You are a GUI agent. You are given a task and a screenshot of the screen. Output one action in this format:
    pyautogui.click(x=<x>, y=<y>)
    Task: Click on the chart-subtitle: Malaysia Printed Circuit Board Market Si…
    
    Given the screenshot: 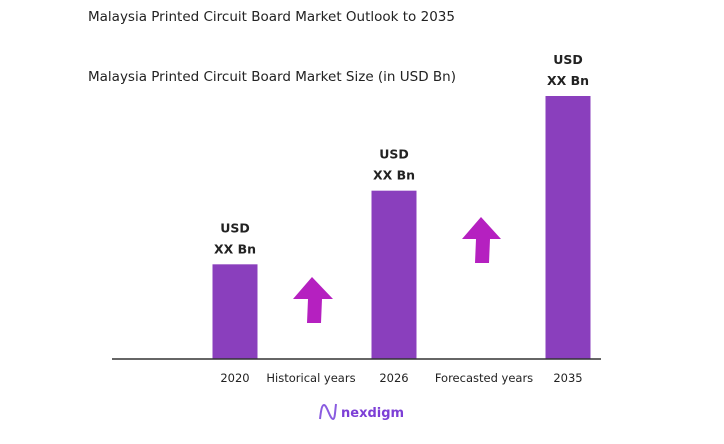 What is the action you would take?
    pyautogui.click(x=272, y=77)
    